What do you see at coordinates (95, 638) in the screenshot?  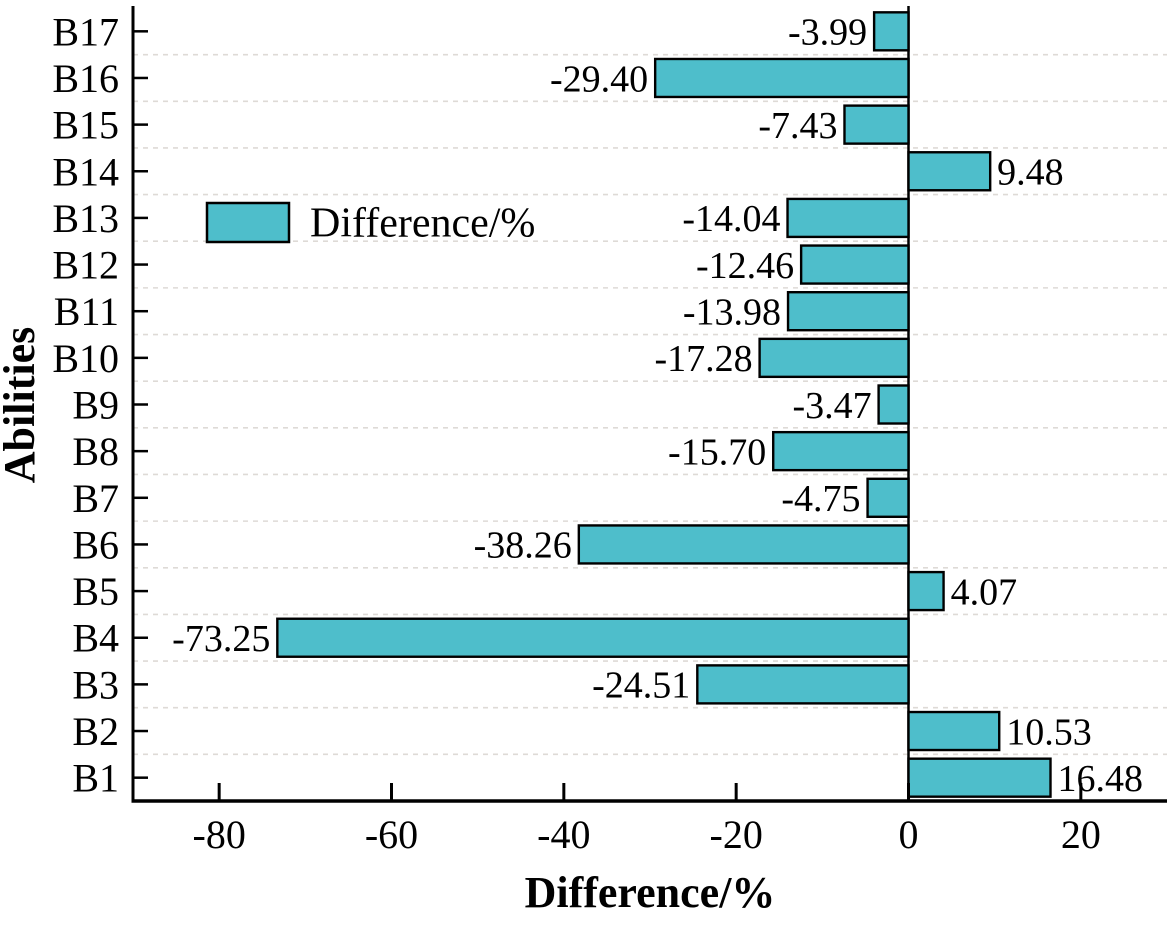 I see `y-tick-label-B4: B4` at bounding box center [95, 638].